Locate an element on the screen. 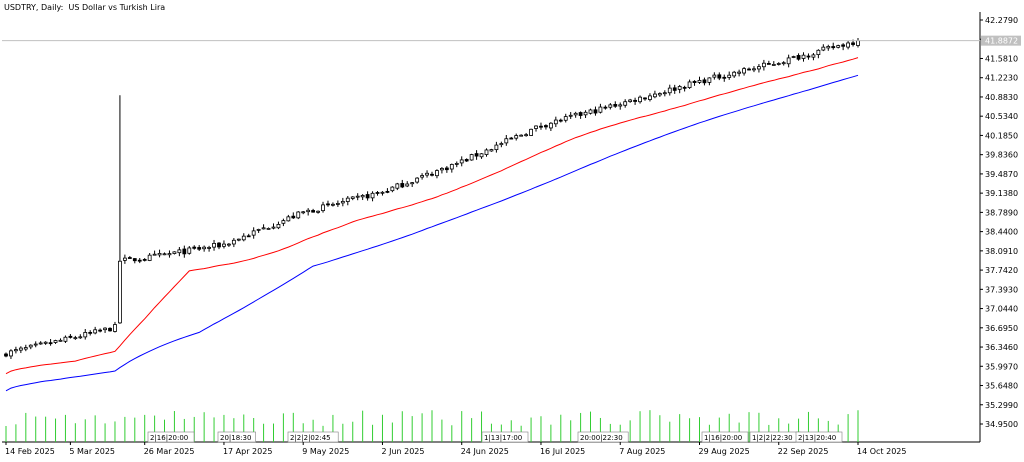 The height and width of the screenshot is (462, 1024). timeframe-label: Daily: is located at coordinates (52, 7).